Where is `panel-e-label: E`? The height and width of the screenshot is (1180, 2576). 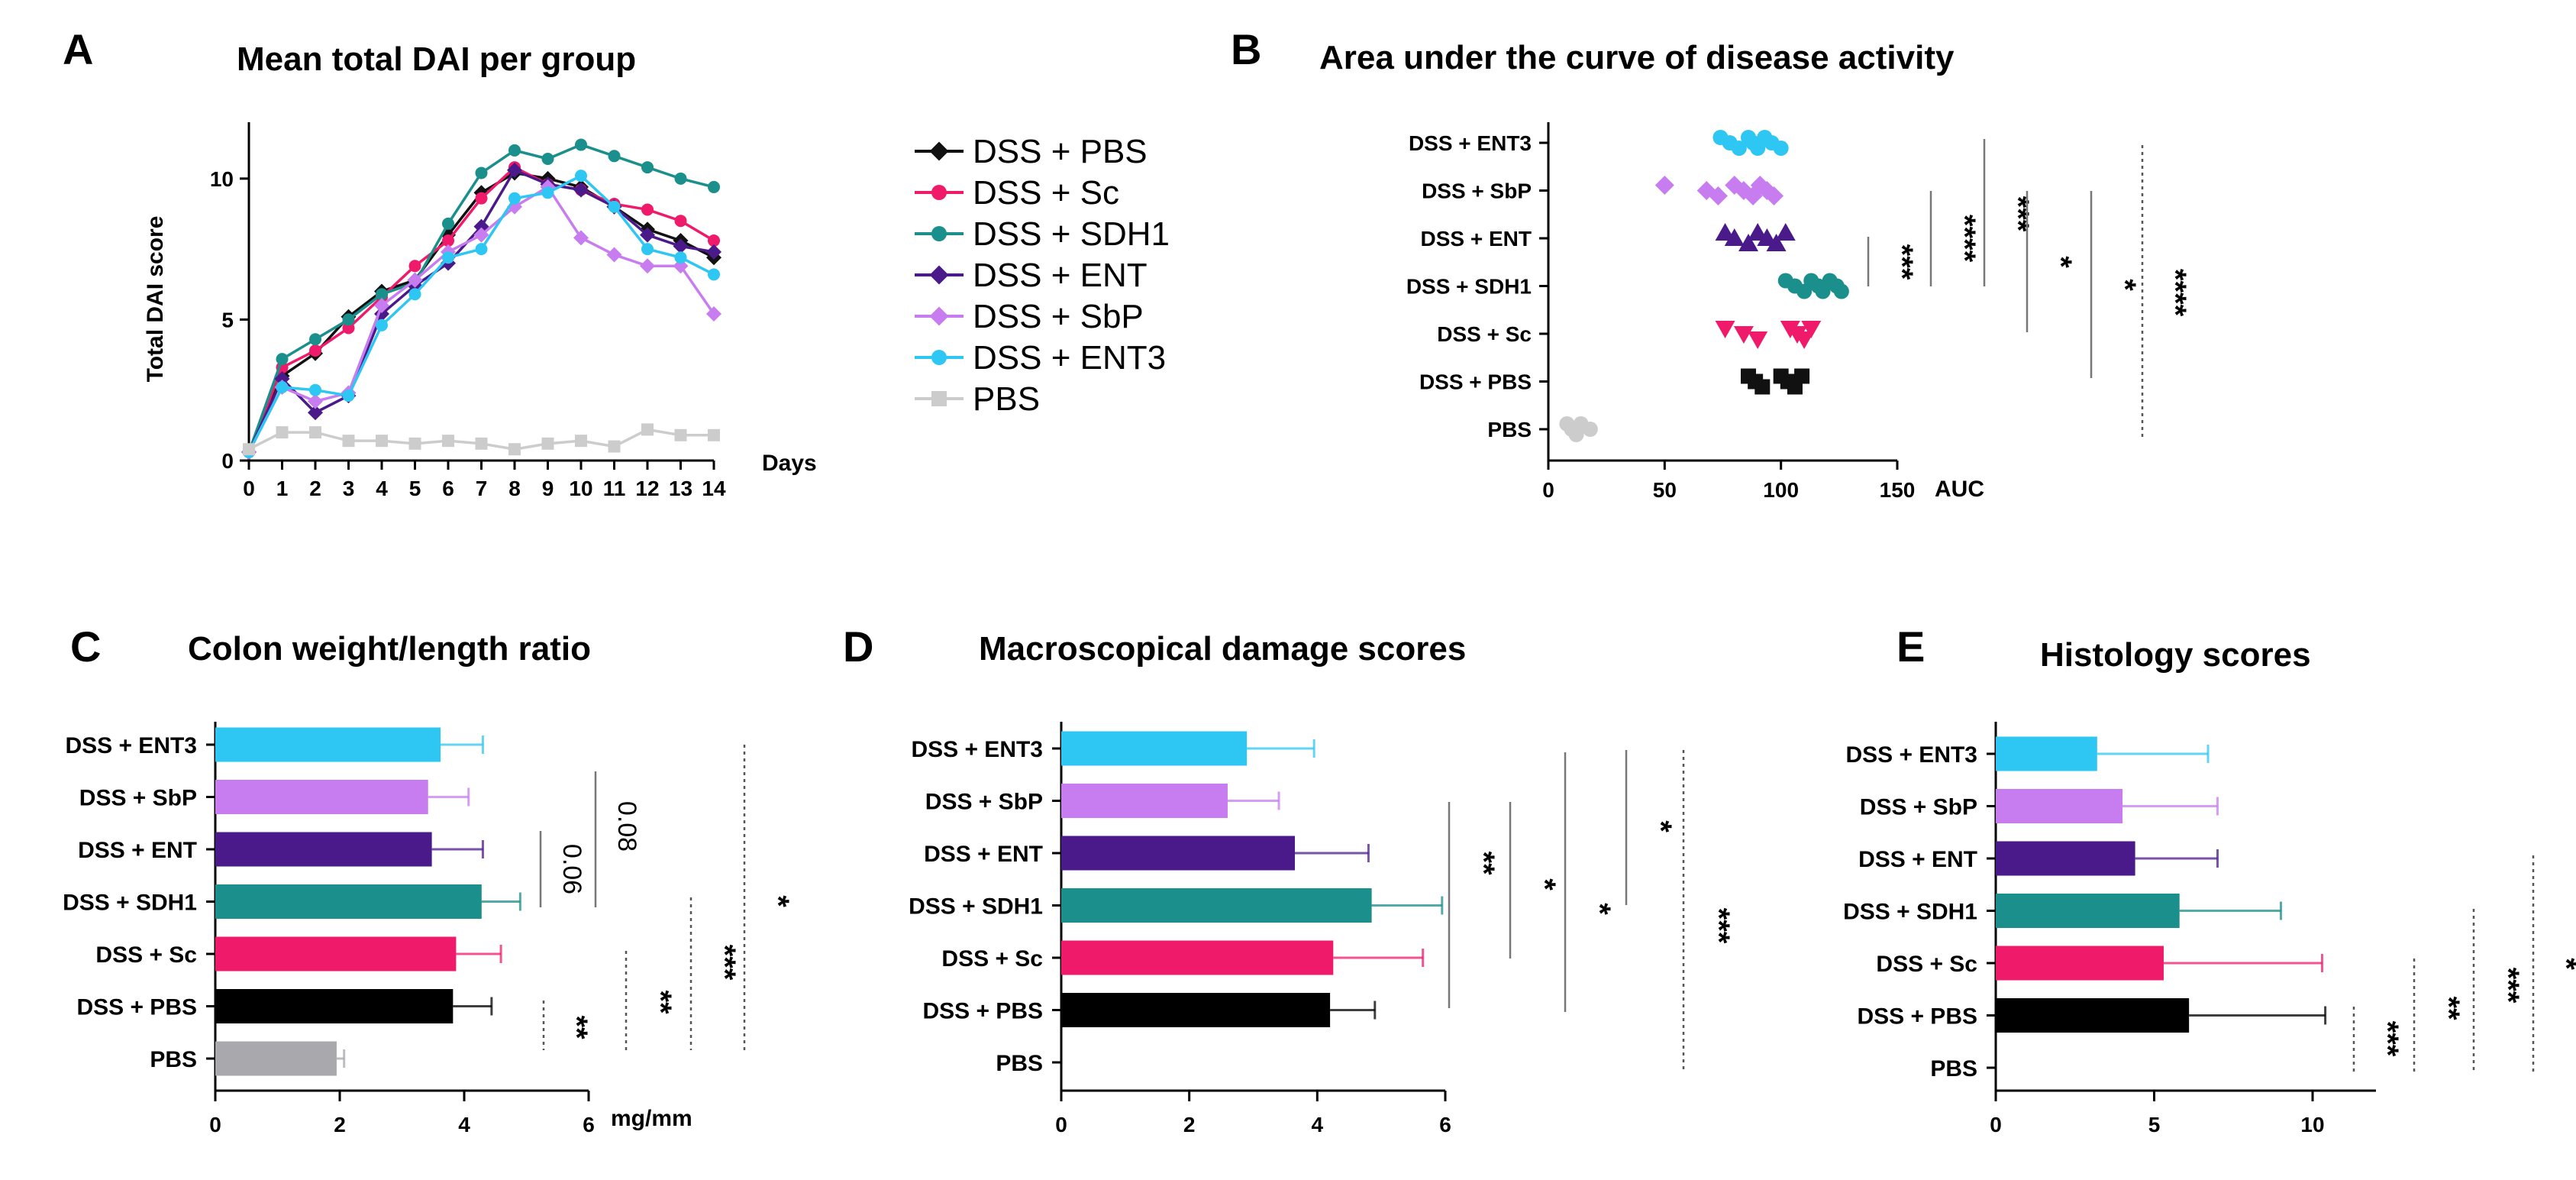
panel-e-label: E is located at coordinates (1910, 646).